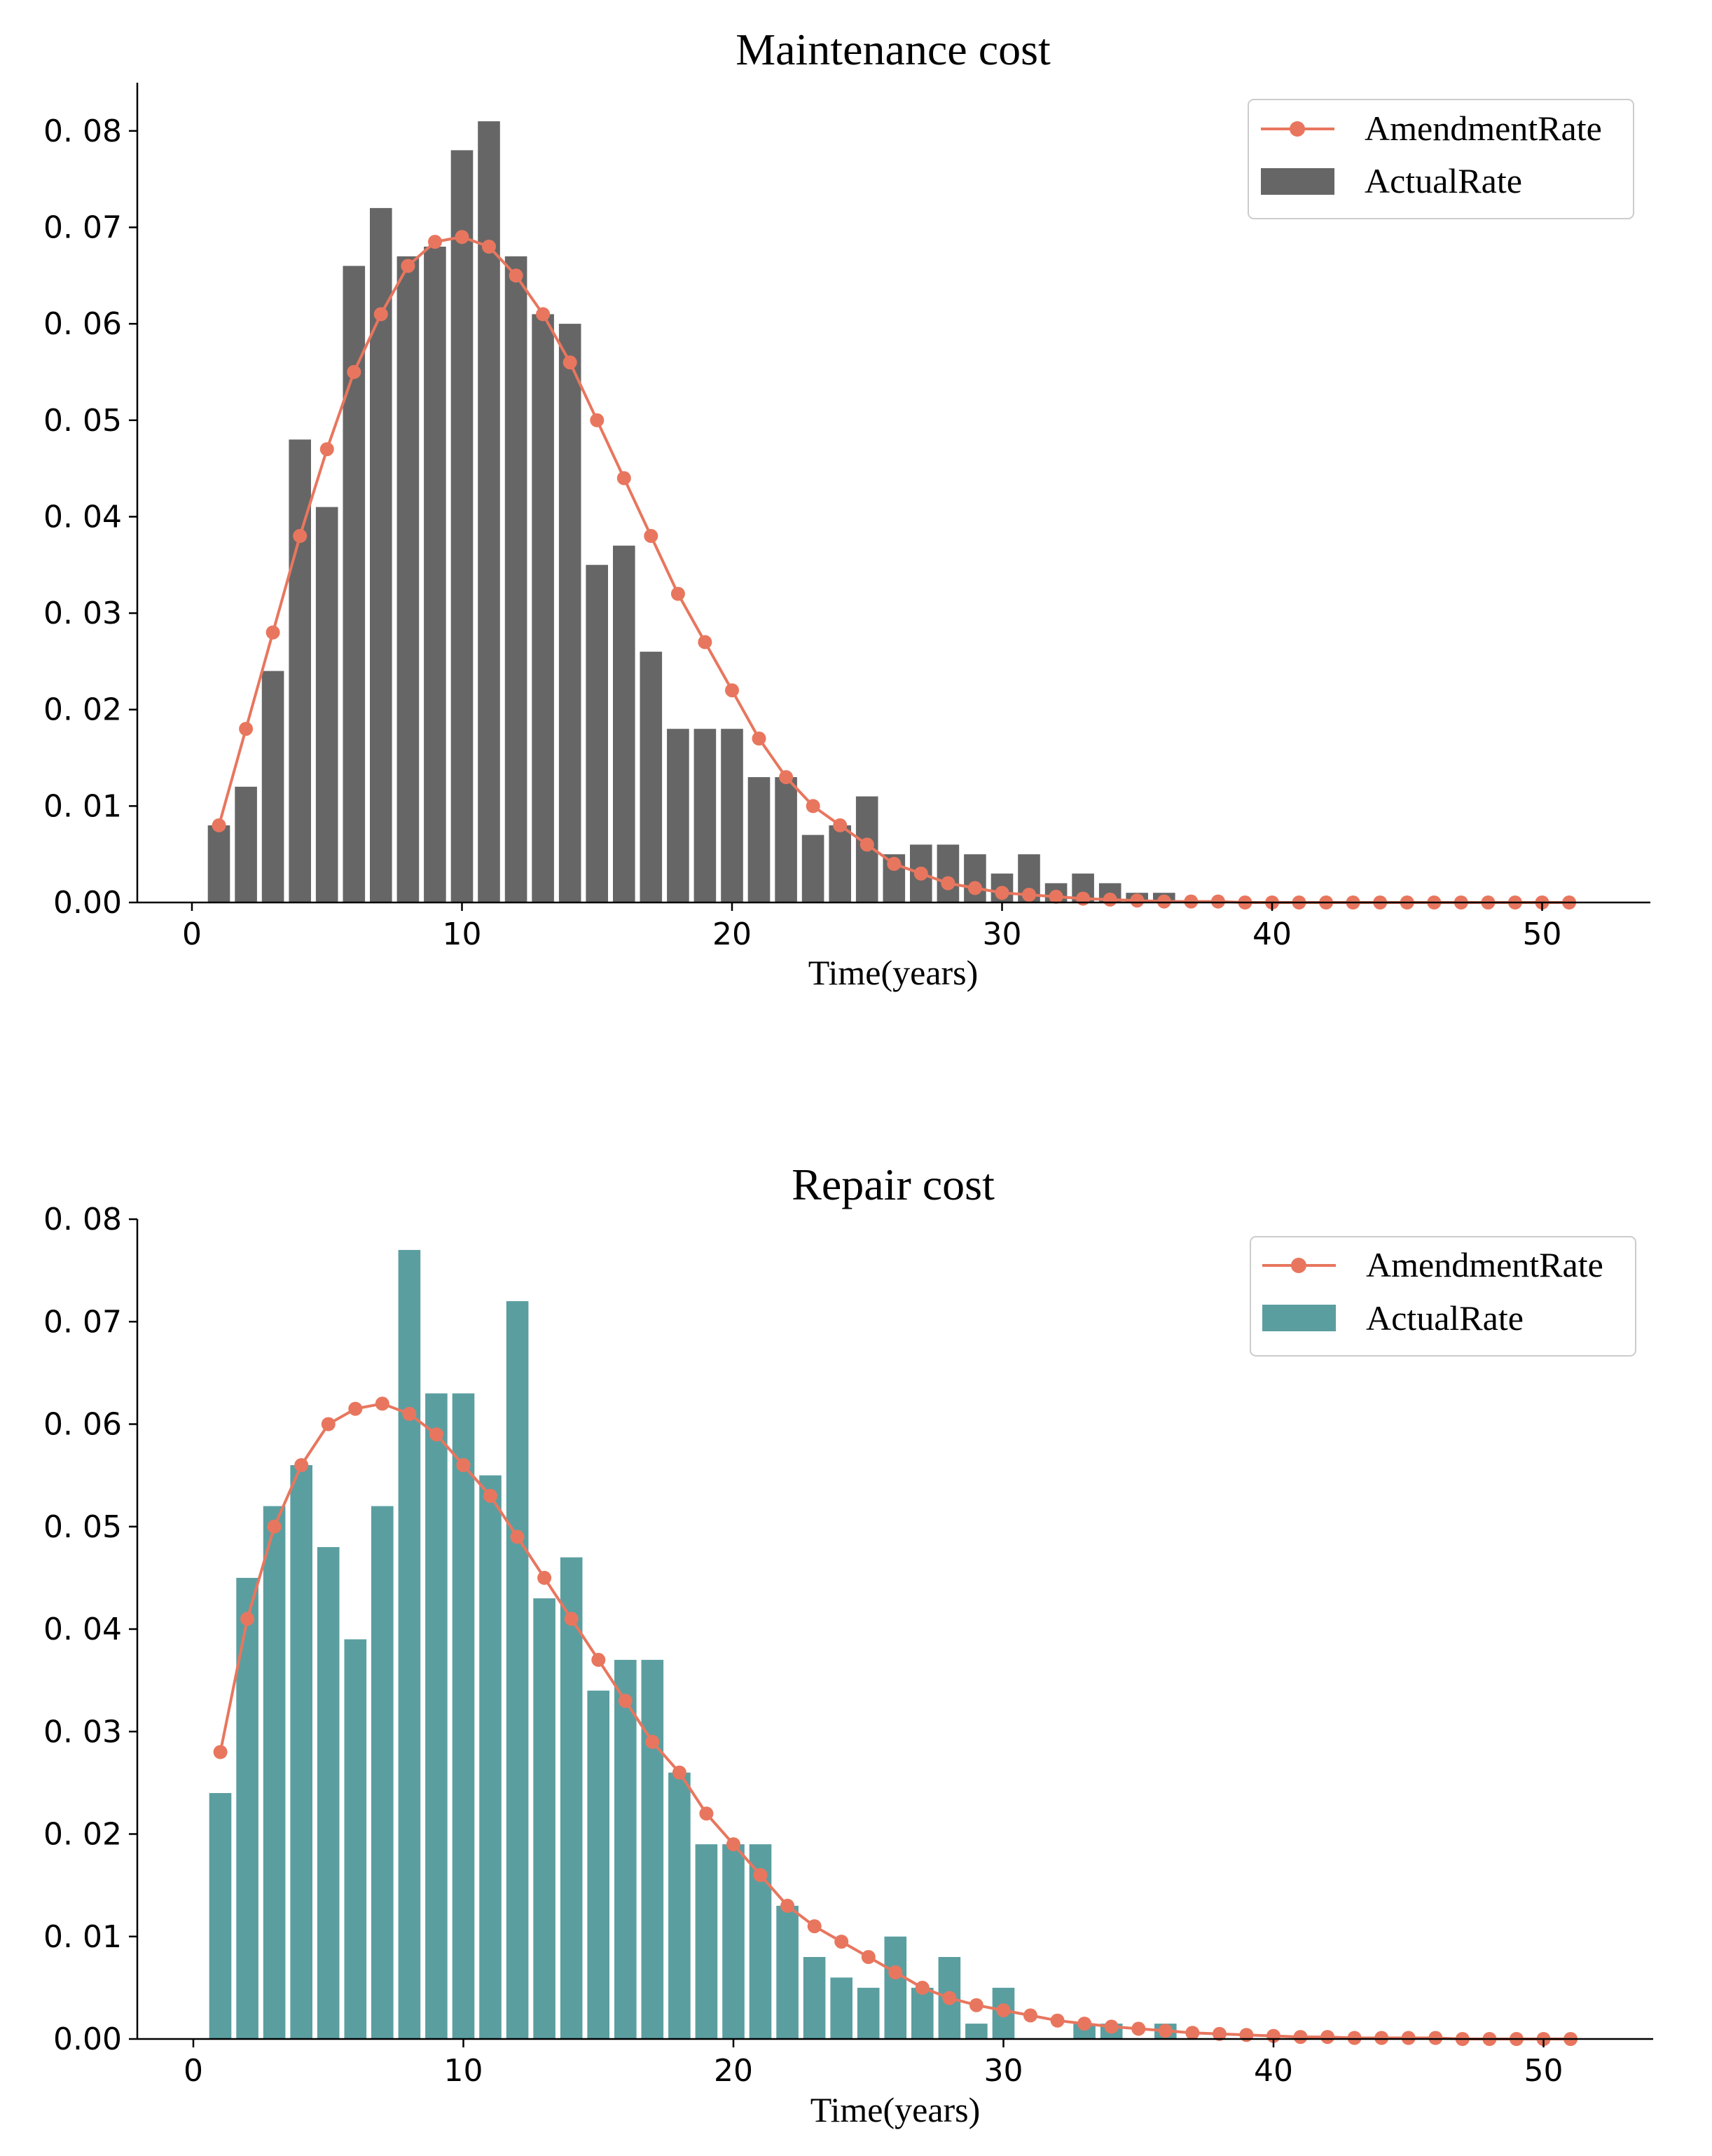 This screenshot has width=1712, height=2156. Describe the element at coordinates (1443, 1296) in the screenshot. I see `legend-box` at that location.